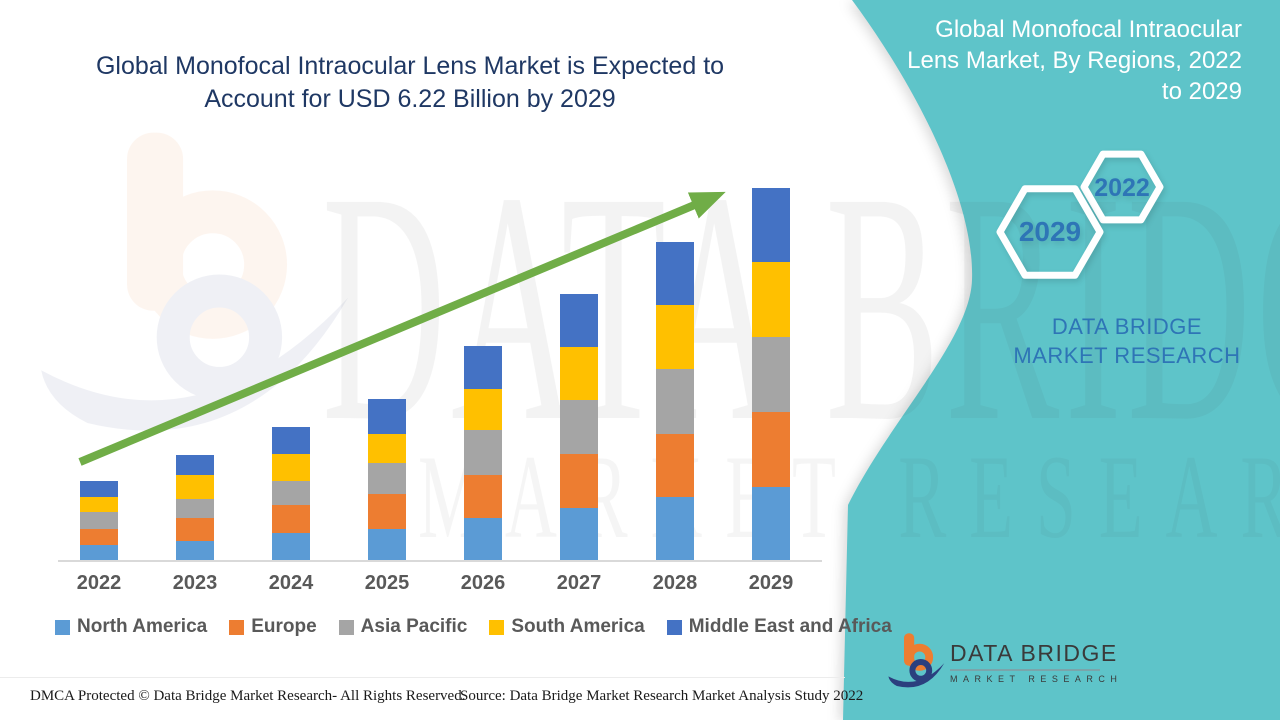 The height and width of the screenshot is (720, 1280). What do you see at coordinates (483, 367) in the screenshot?
I see `bar-2026-middle-east-and-africa` at bounding box center [483, 367].